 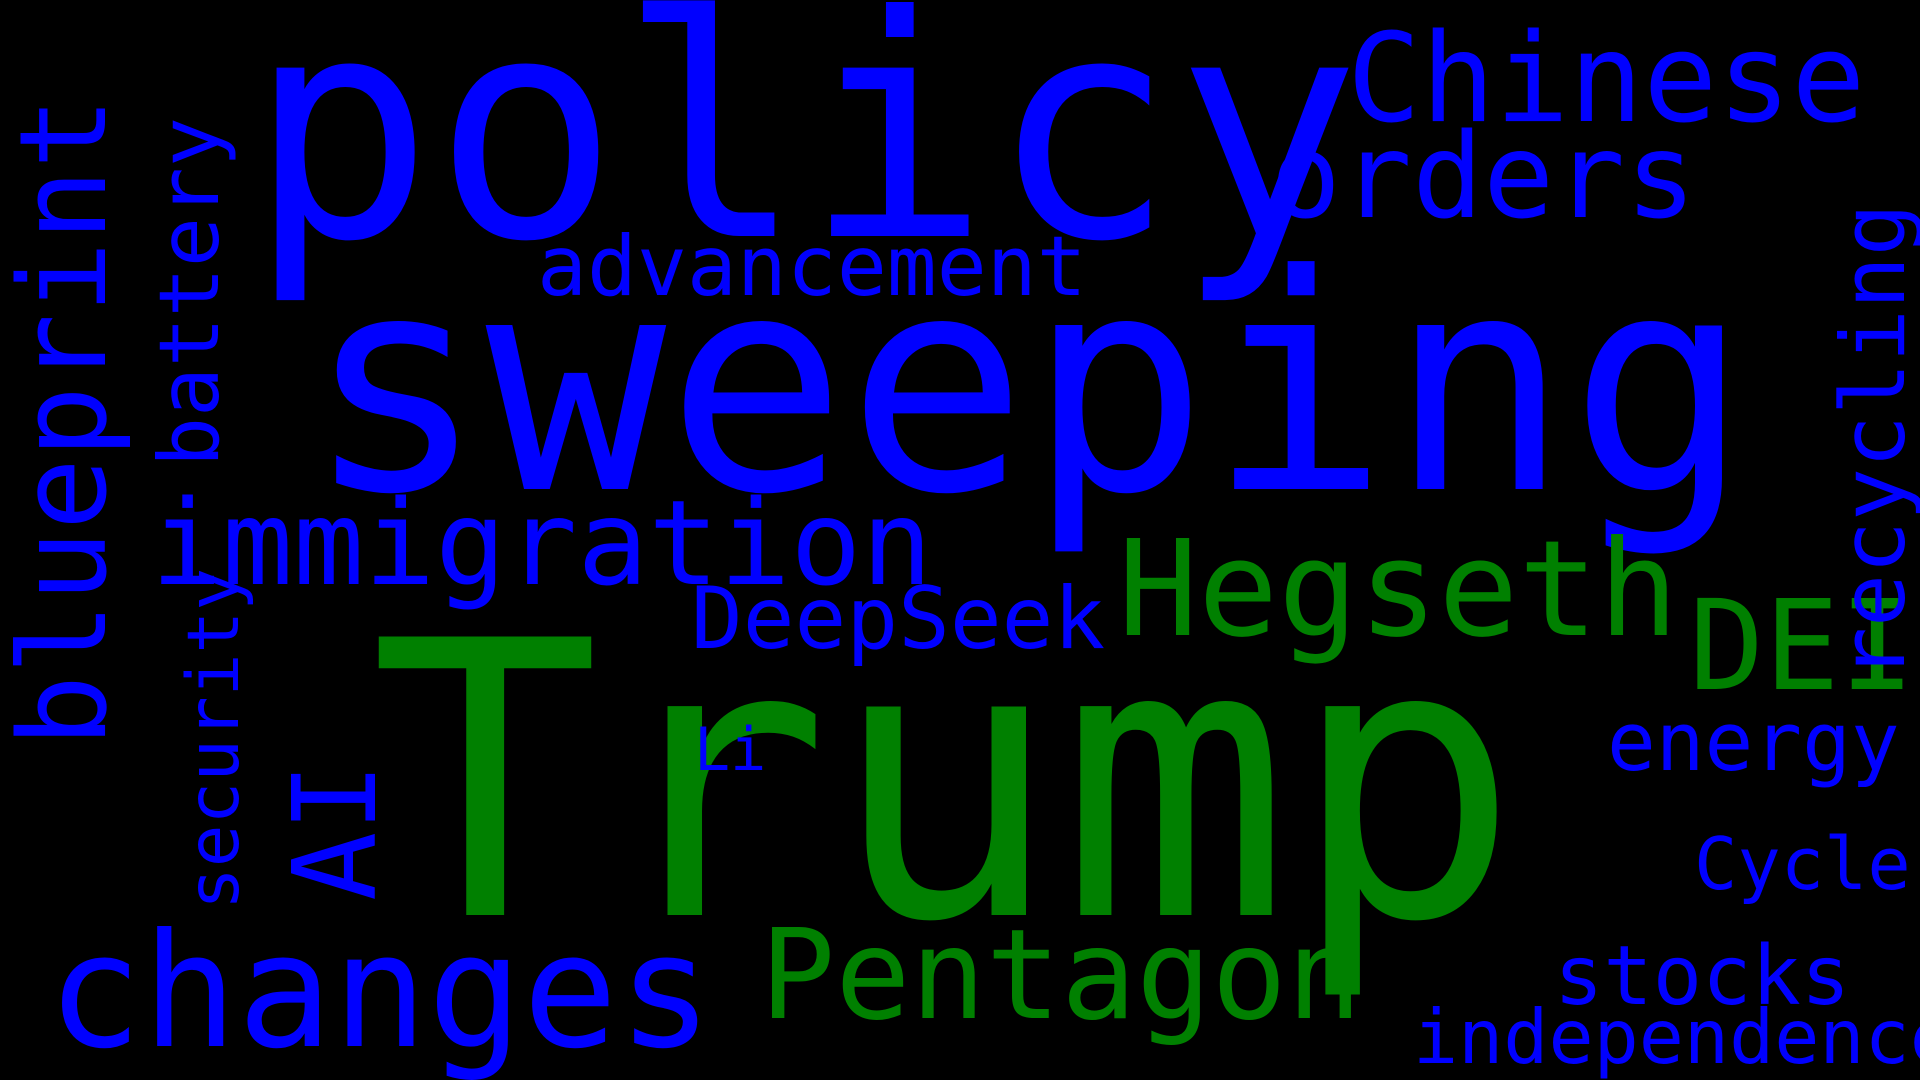 What do you see at coordinates (1802, 864) in the screenshot?
I see `word-cycle: Cycle` at bounding box center [1802, 864].